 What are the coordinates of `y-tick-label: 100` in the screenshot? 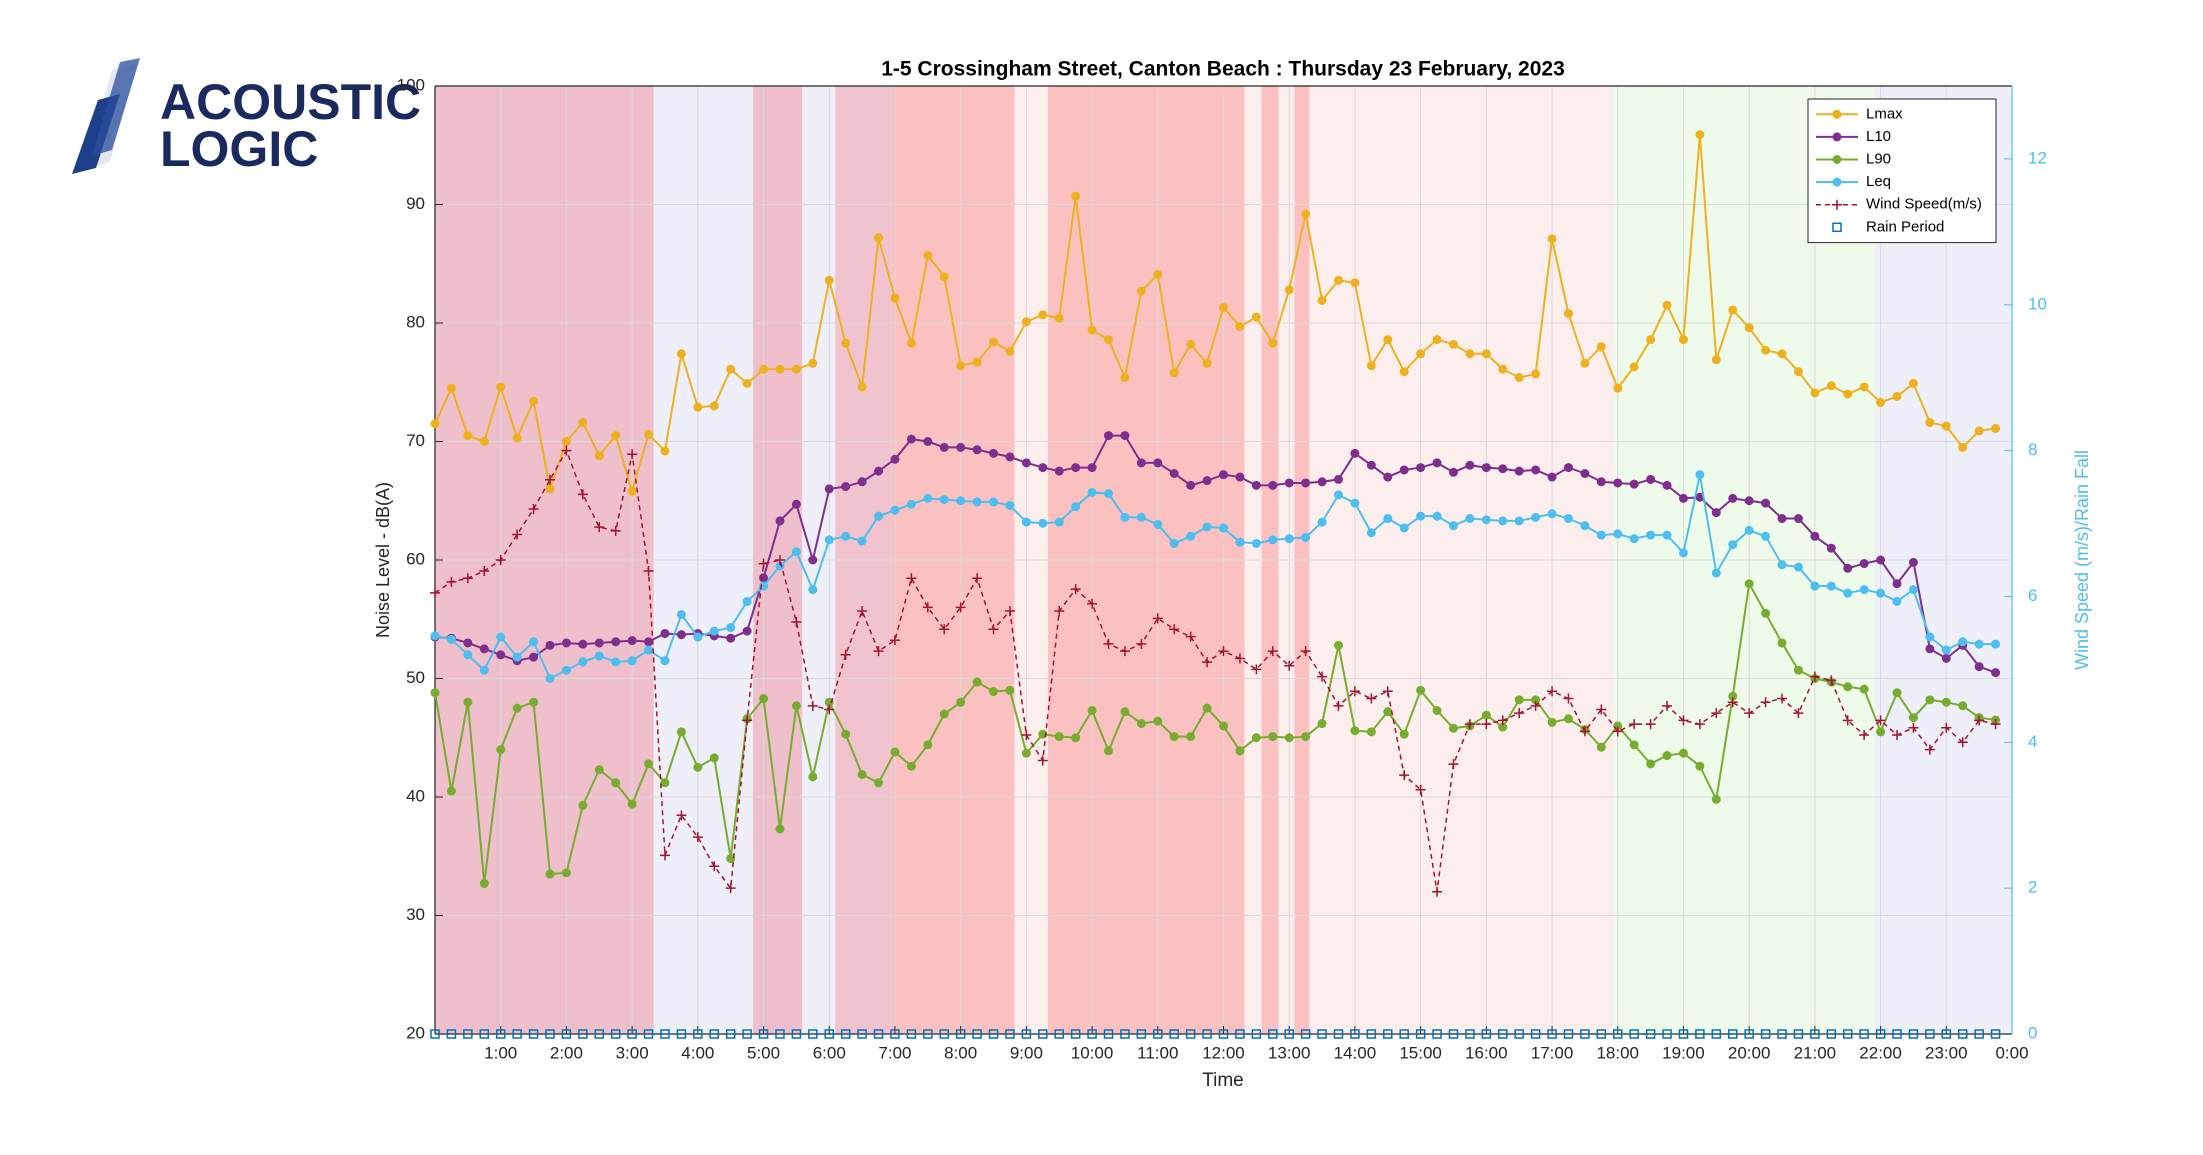 It's located at (411, 84).